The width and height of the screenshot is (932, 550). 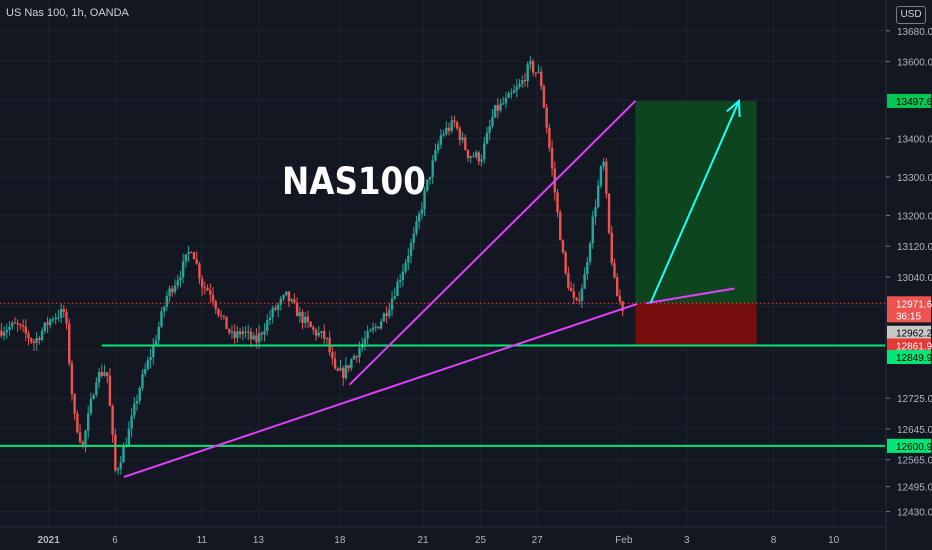 I want to click on time-tick-label: 25, so click(x=481, y=540).